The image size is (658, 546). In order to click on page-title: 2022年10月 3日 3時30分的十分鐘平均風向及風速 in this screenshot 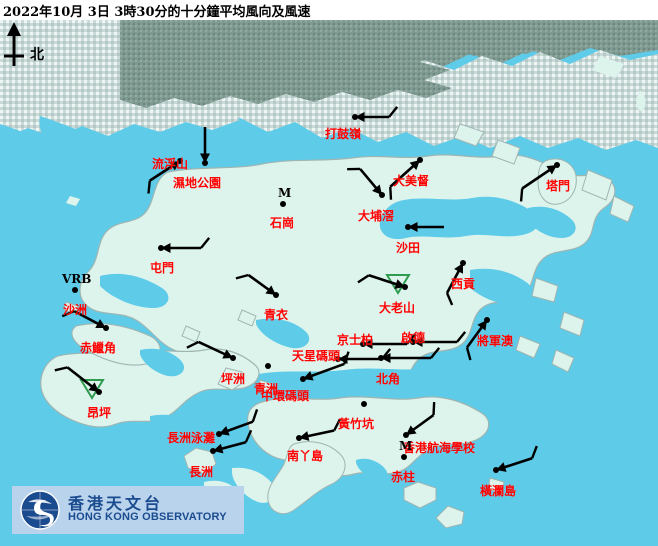, I will do `click(157, 12)`.